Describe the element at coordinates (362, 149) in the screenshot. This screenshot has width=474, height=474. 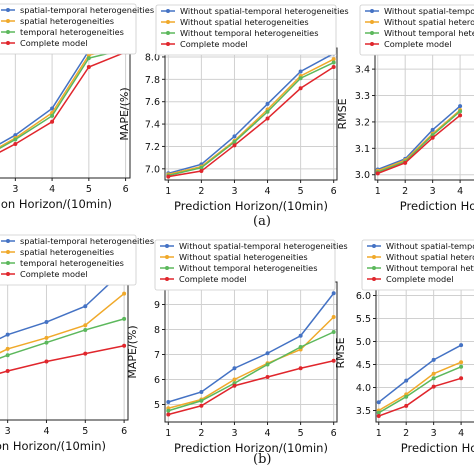
I see `y-tick-label: 3.1` at that location.